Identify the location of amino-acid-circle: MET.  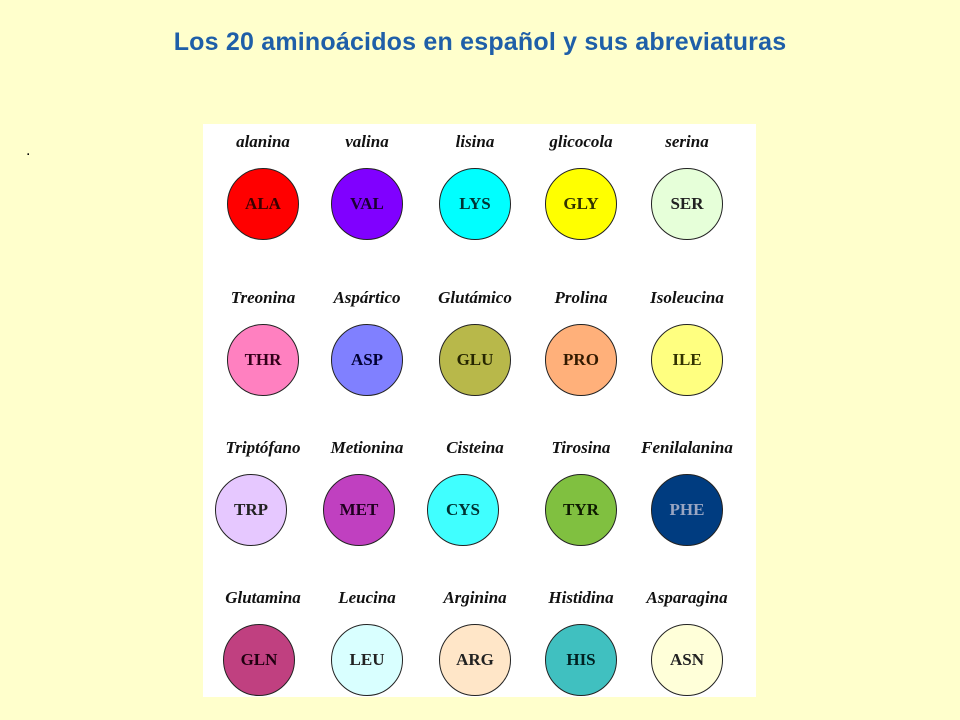
(359, 510).